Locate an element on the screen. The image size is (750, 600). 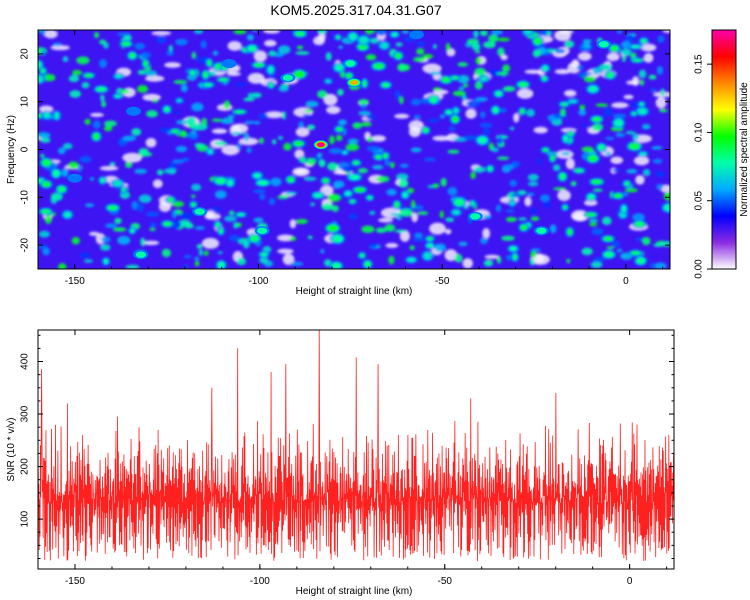
colorbar-tick-label: 0.00 is located at coordinates (699, 269).